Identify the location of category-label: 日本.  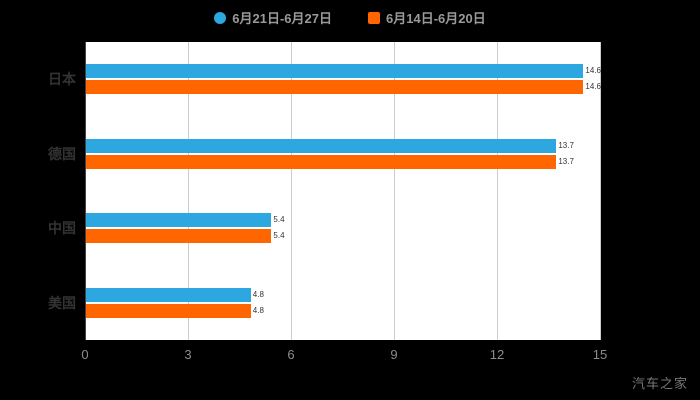
(62, 79).